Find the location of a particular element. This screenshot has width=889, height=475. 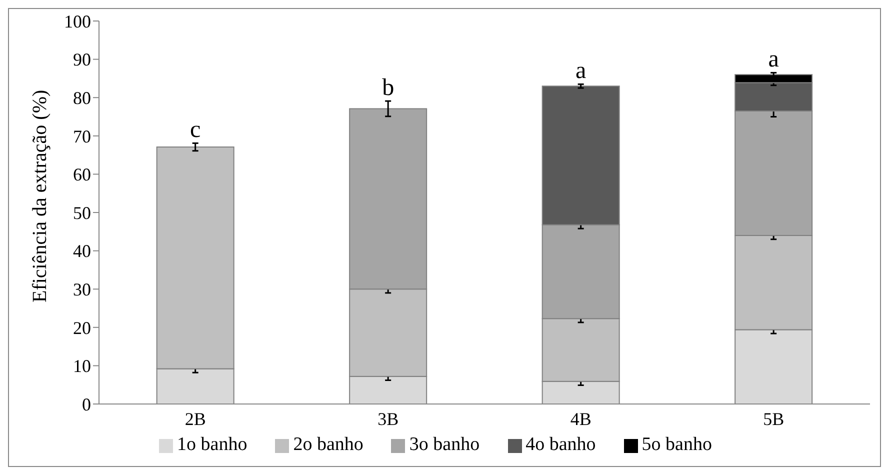

y-tick-label: 90 is located at coordinates (82, 60).